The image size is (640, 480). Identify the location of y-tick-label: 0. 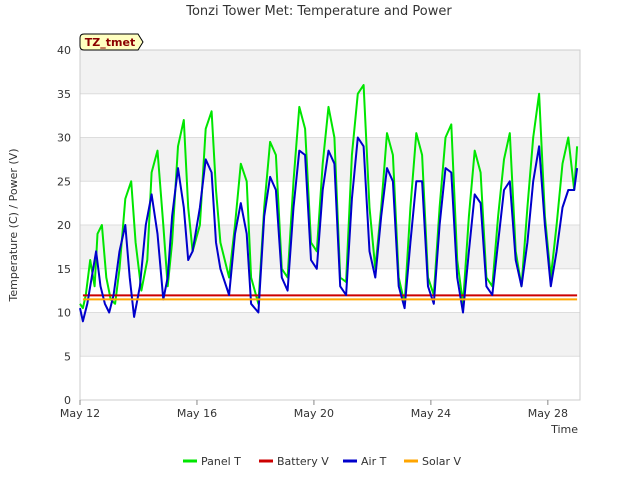
(67, 400).